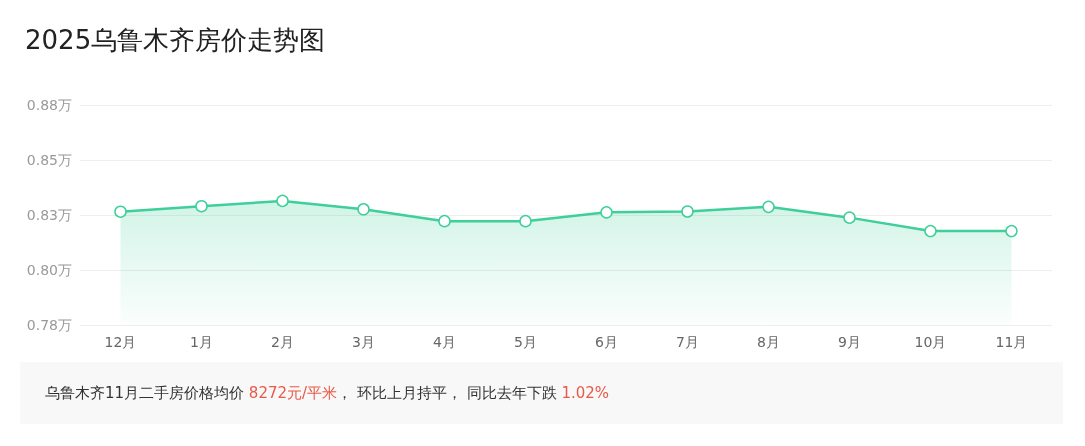 The height and width of the screenshot is (446, 1085). I want to click on y-tick-label: 0.85万, so click(49, 160).